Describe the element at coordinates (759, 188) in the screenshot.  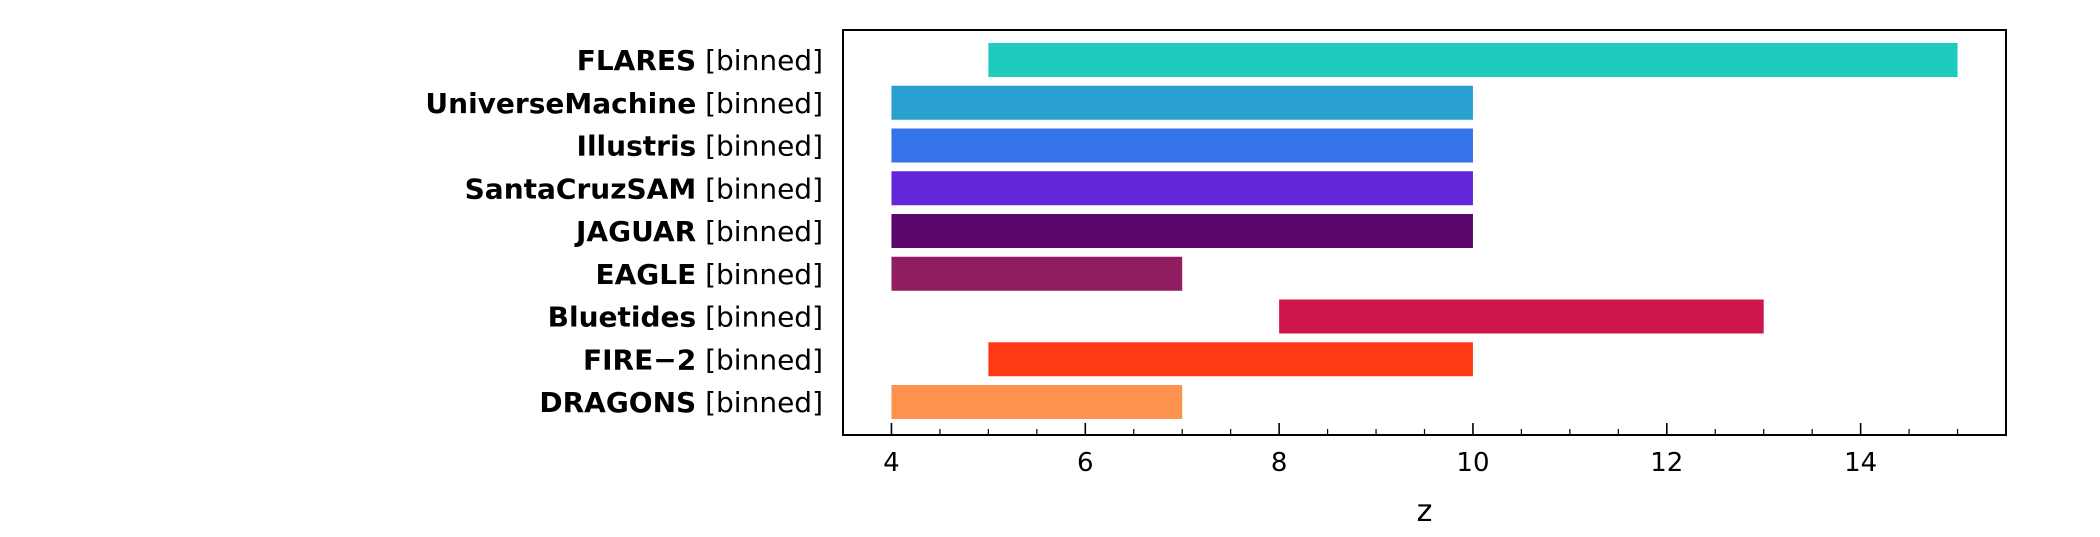
I see `row-tag-santacruzsam: [binned]` at that location.